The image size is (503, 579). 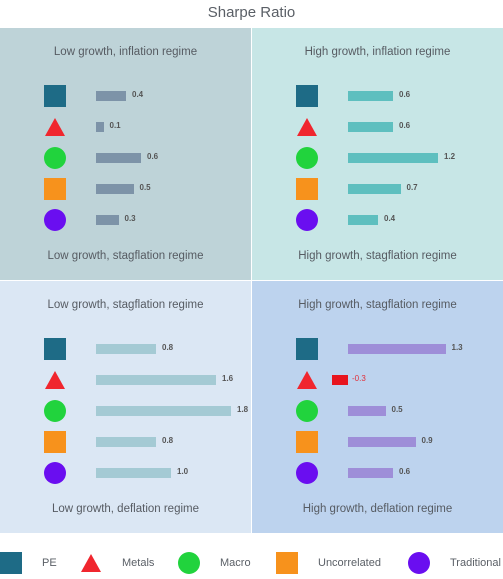 What do you see at coordinates (49, 563) in the screenshot?
I see `legend-label: PE` at bounding box center [49, 563].